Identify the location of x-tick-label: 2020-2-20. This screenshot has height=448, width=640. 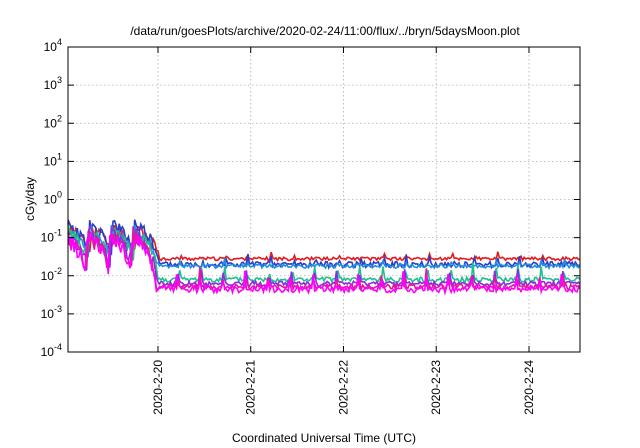
(158, 387).